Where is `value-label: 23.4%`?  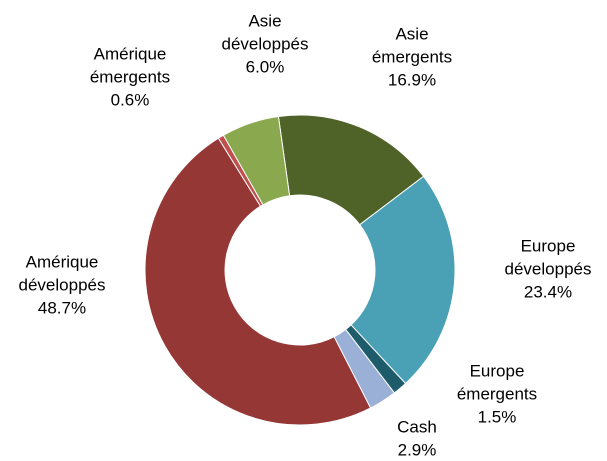 value-label: 23.4% is located at coordinates (548, 291).